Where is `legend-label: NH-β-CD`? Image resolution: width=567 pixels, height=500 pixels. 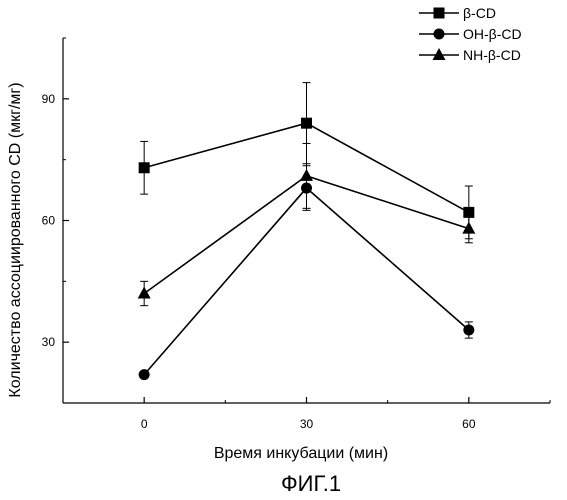
legend-label: NH-β-CD is located at coordinates (492, 55).